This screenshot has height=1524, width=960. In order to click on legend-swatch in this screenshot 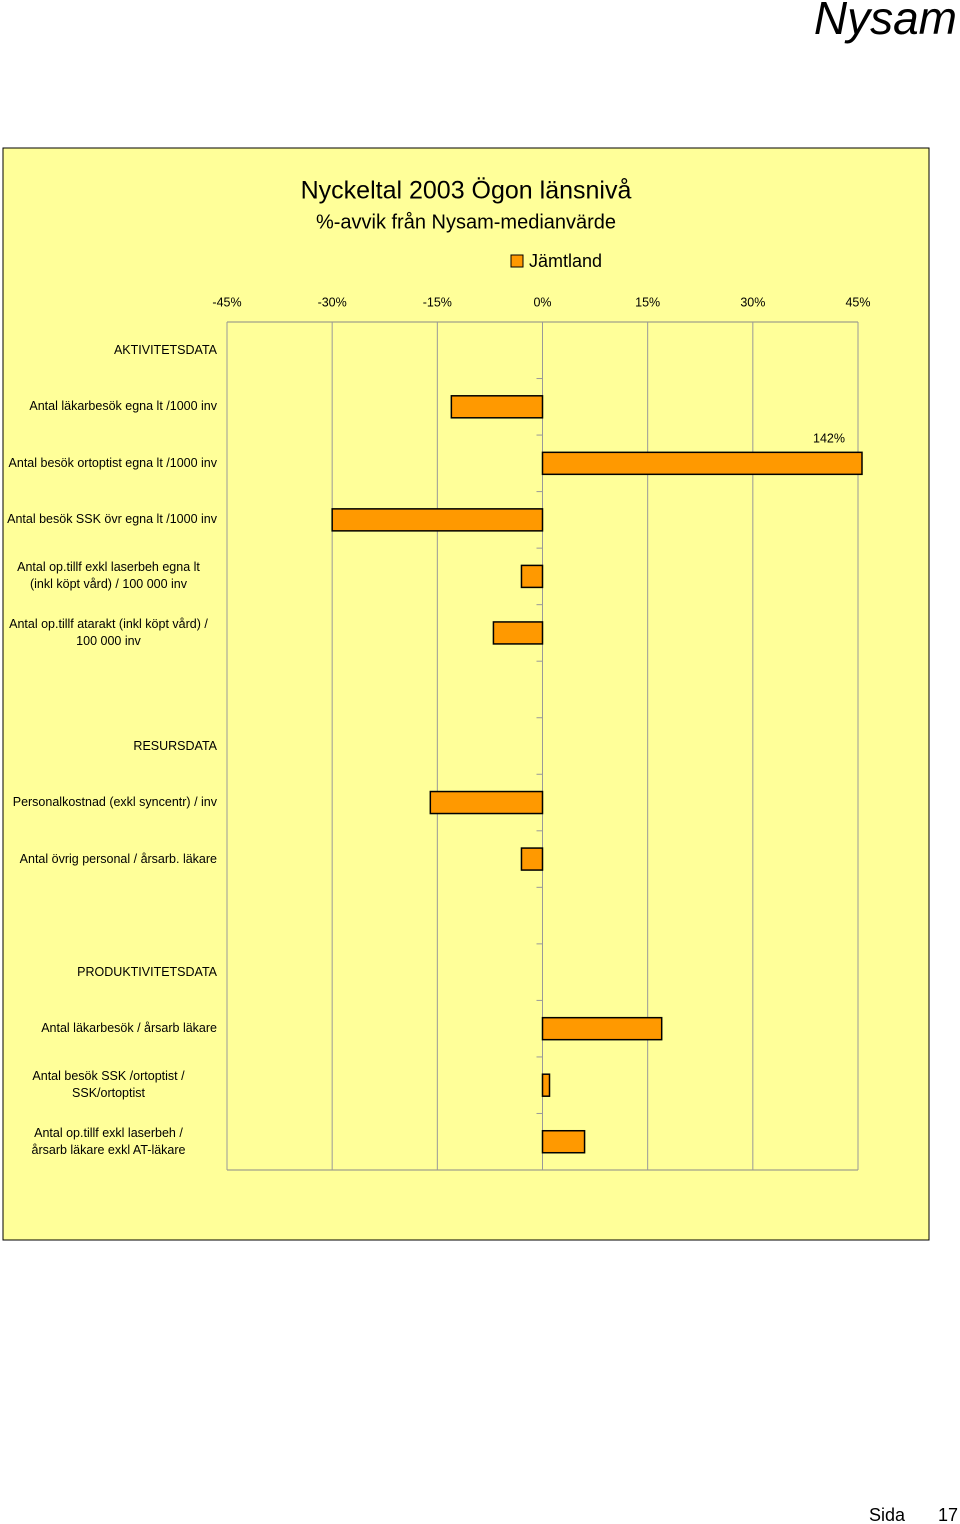, I will do `click(517, 261)`.